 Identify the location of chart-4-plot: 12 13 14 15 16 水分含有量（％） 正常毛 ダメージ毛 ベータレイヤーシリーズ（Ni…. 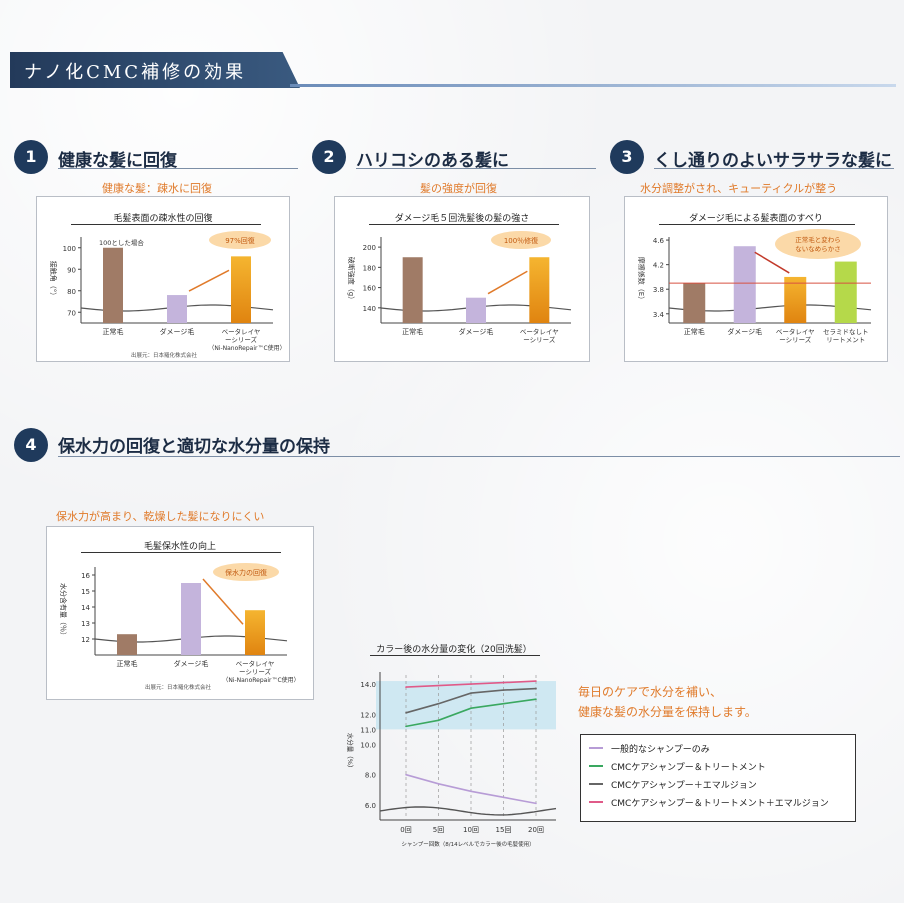
(179, 627).